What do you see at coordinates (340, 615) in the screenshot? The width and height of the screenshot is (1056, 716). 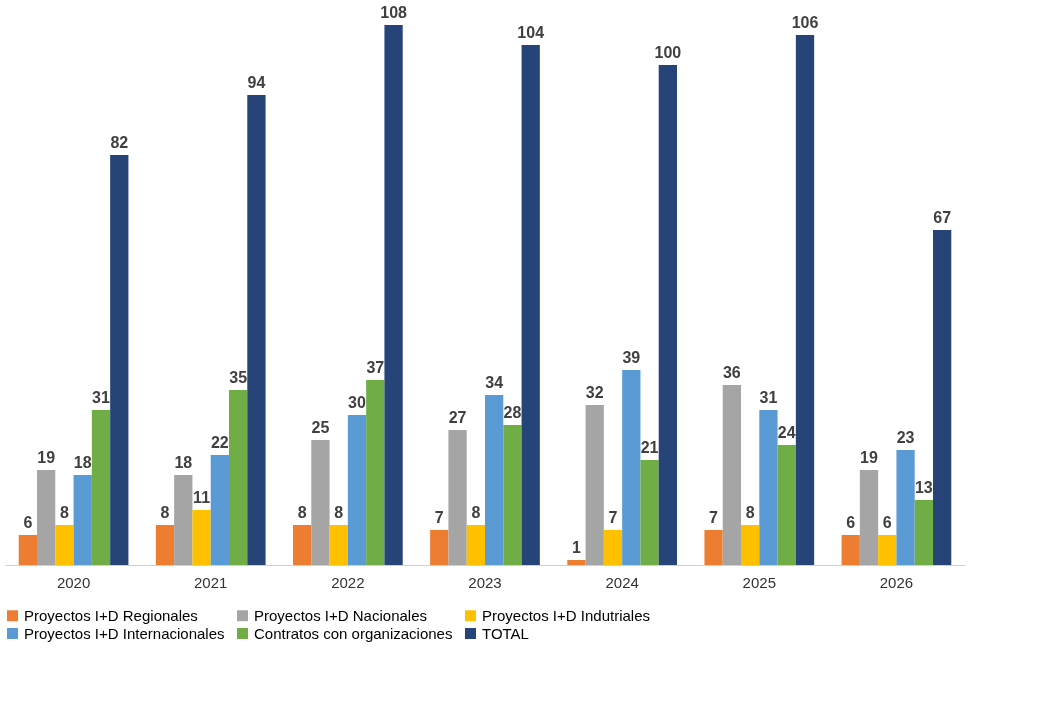 I see `legend-label: Proyectos I+D Nacionales` at bounding box center [340, 615].